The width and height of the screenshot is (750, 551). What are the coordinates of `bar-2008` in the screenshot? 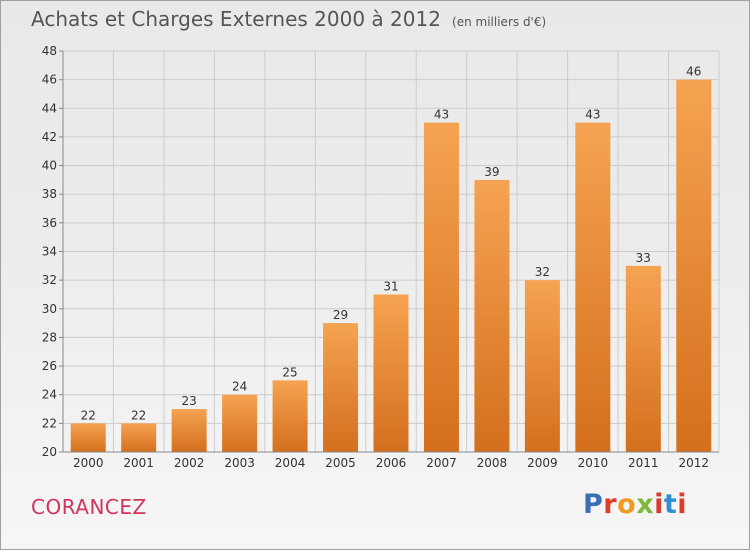 It's located at (492, 315).